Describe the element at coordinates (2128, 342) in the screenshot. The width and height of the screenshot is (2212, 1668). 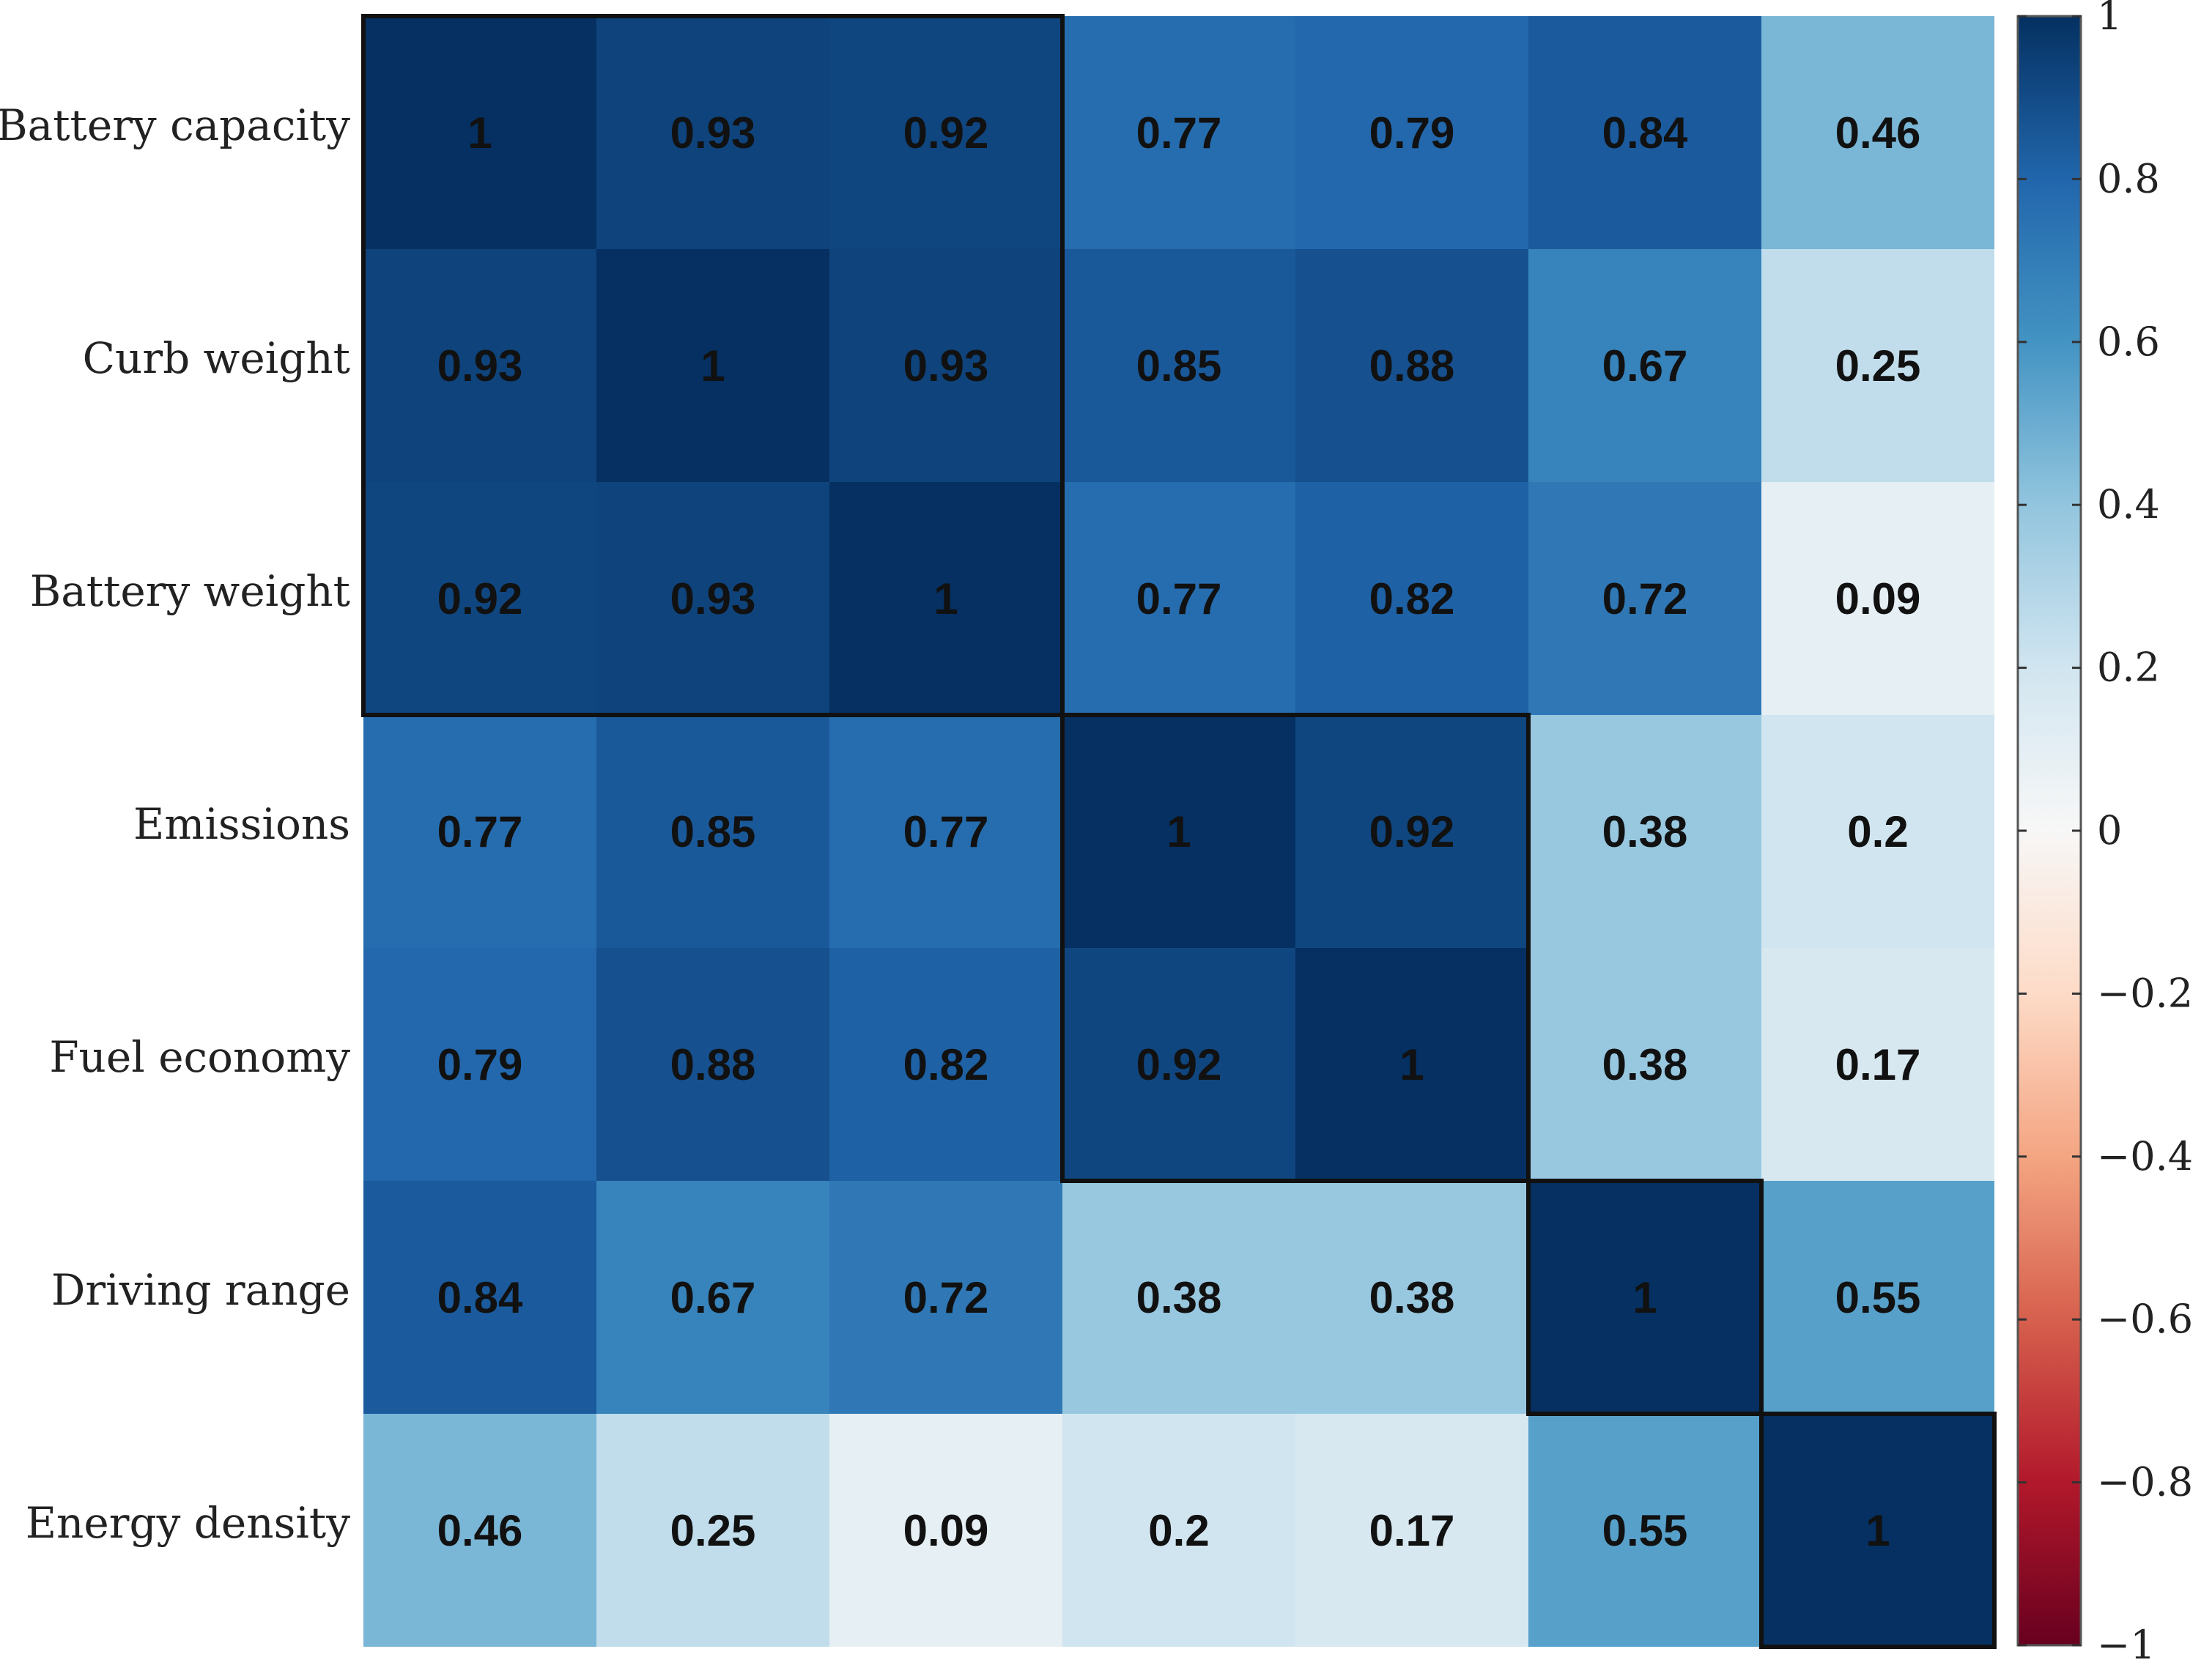
I see `colorbar-tick-label: 0.6` at that location.